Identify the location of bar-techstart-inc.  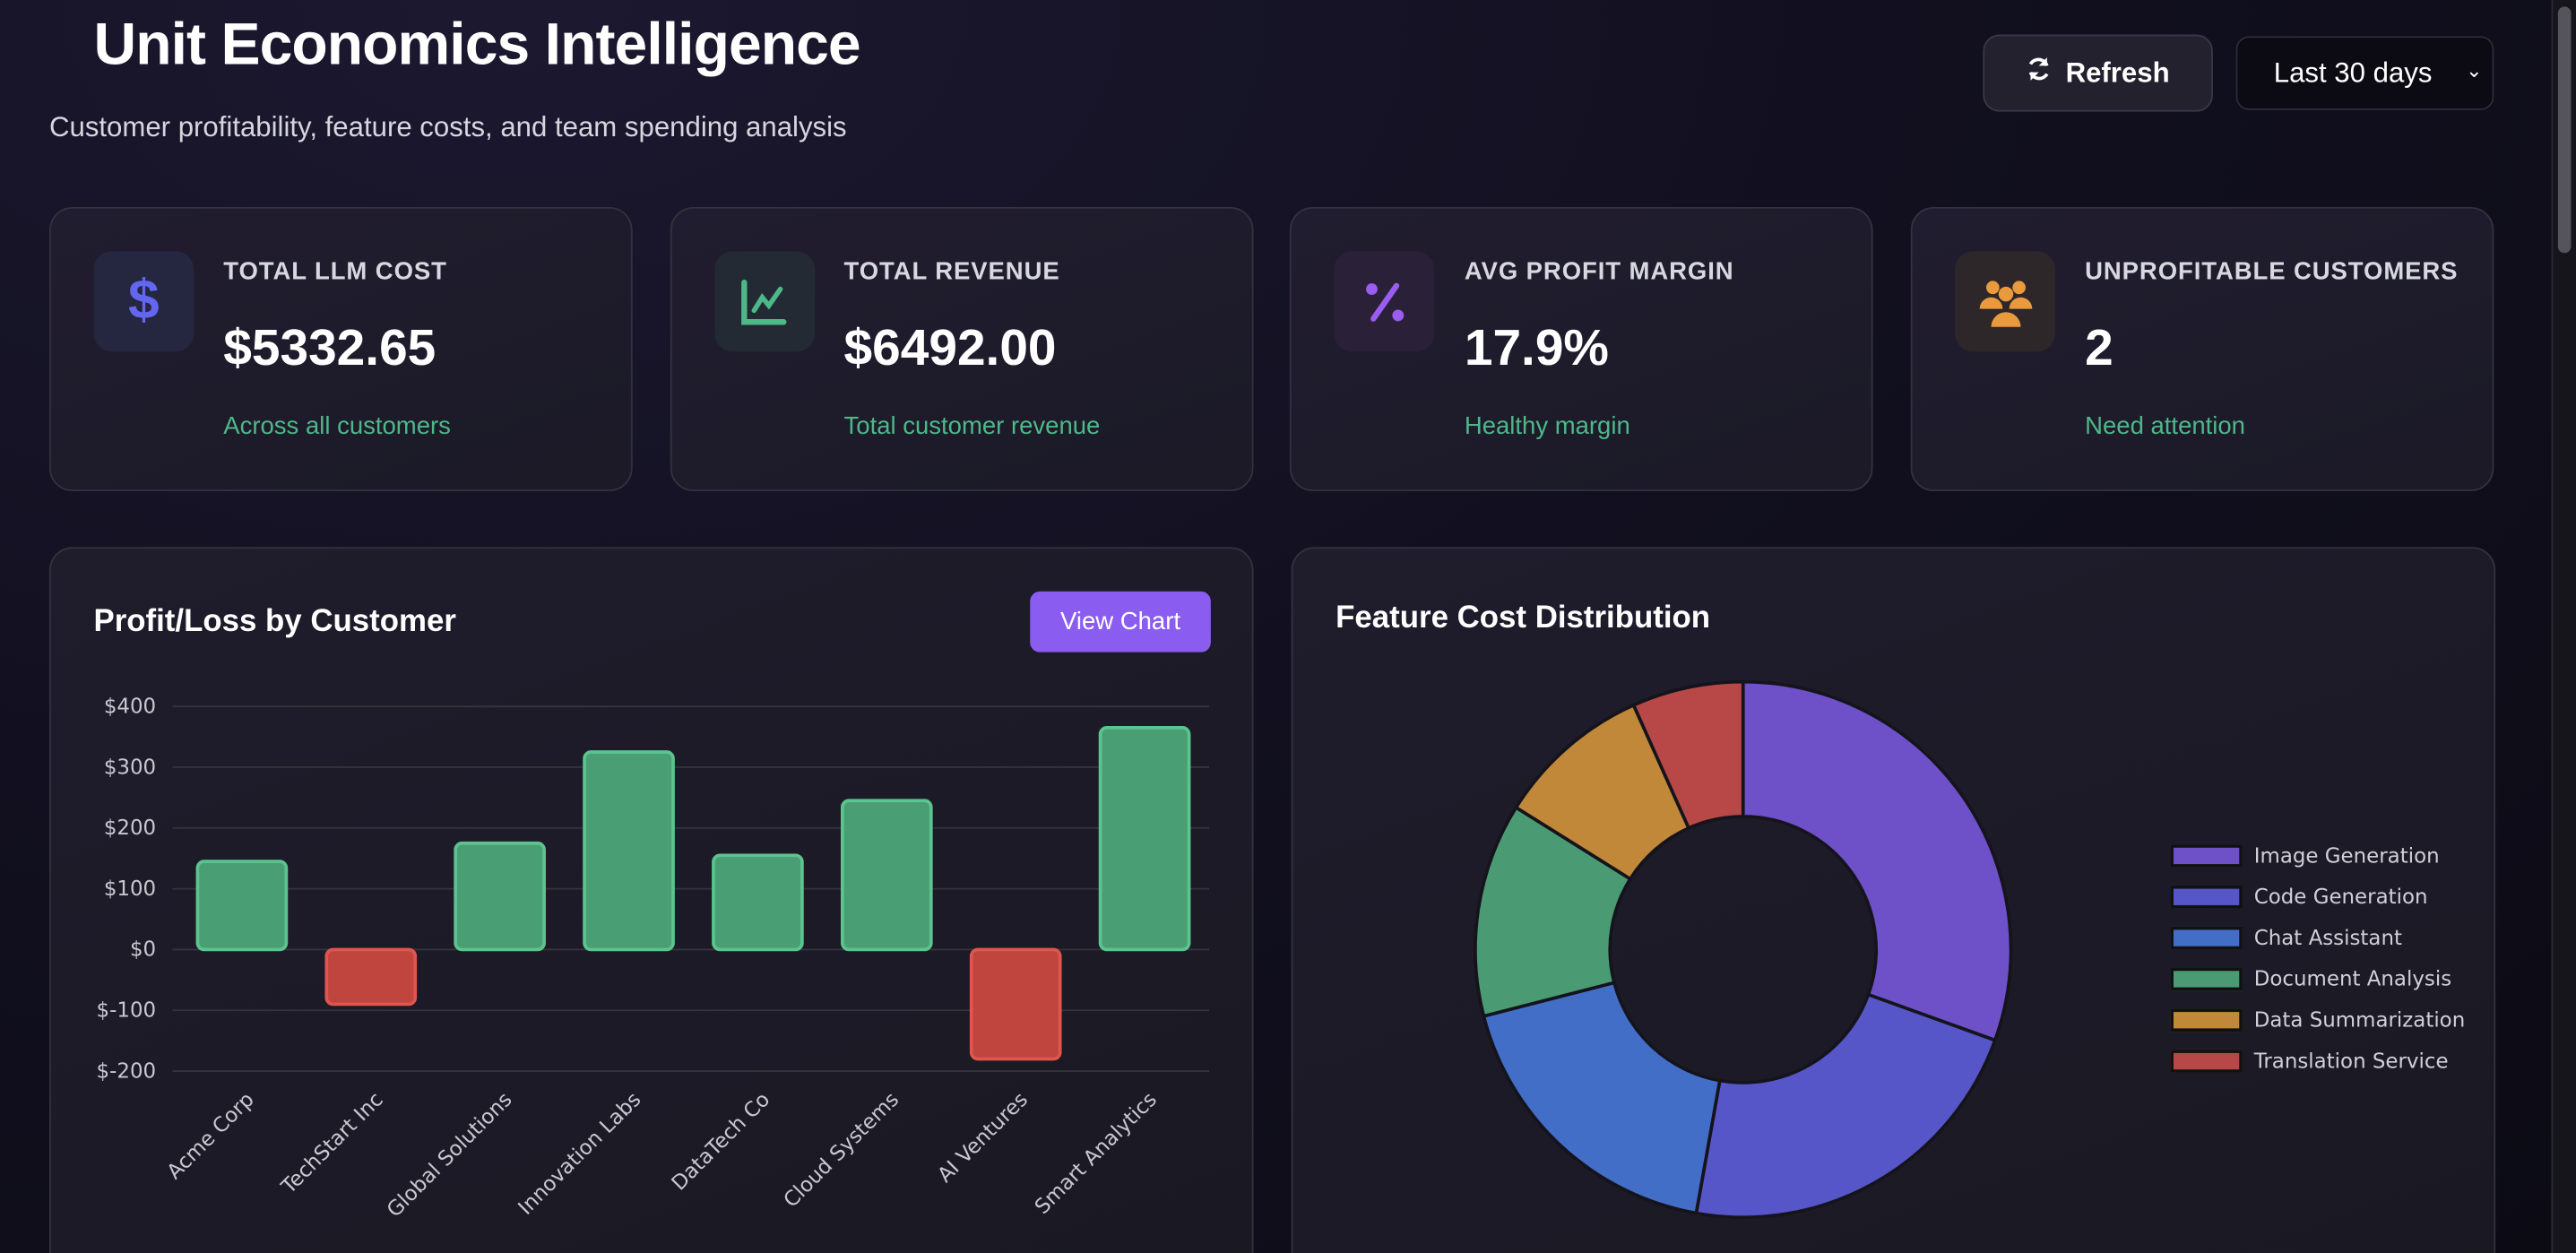
(371, 977).